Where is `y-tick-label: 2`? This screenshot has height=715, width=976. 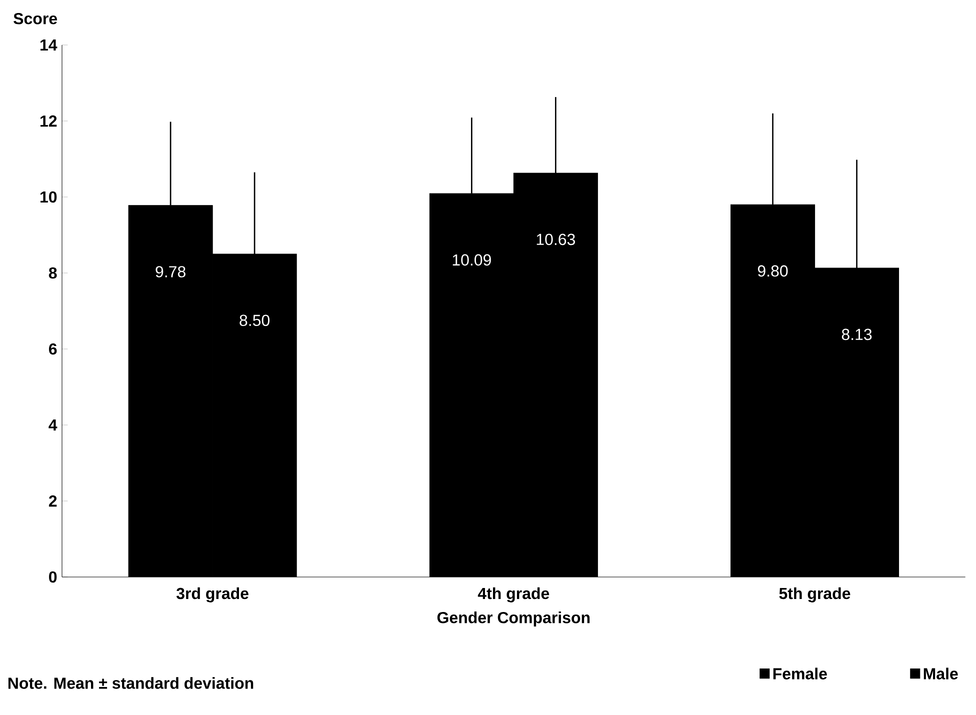 y-tick-label: 2 is located at coordinates (52, 501).